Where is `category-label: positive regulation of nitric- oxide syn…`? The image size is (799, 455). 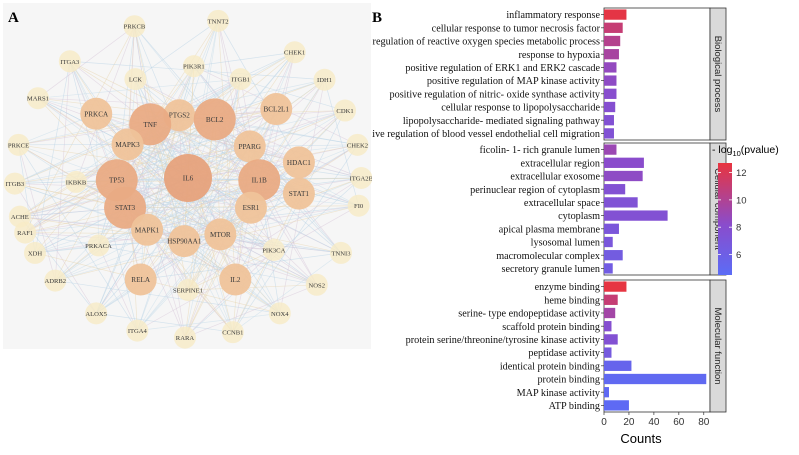
category-label: positive regulation of nitric- oxide syn… is located at coordinates (495, 94).